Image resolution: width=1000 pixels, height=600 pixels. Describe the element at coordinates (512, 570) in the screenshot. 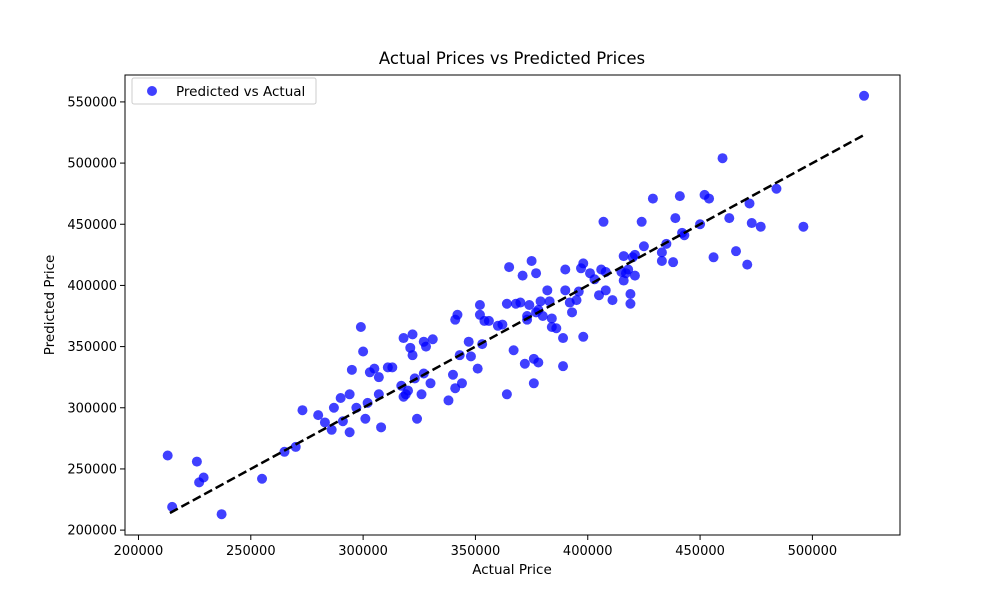

I see `x-axis-label: Actual Price` at that location.